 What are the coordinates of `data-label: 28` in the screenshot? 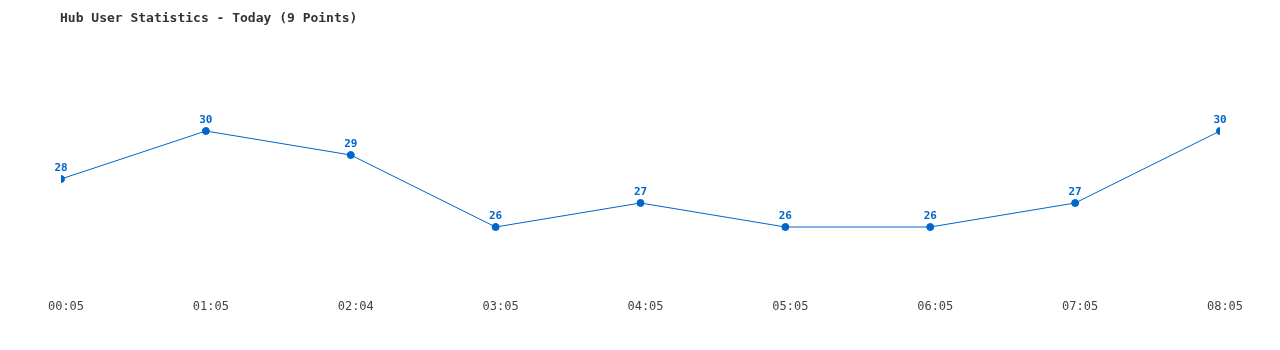 It's located at (61, 167).